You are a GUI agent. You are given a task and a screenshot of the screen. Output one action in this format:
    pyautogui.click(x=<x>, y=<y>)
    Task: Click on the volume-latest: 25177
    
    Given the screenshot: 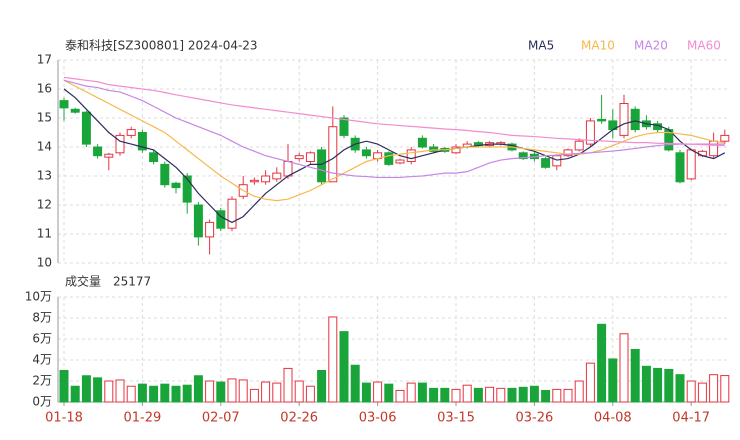 What is the action you would take?
    pyautogui.click(x=132, y=282)
    